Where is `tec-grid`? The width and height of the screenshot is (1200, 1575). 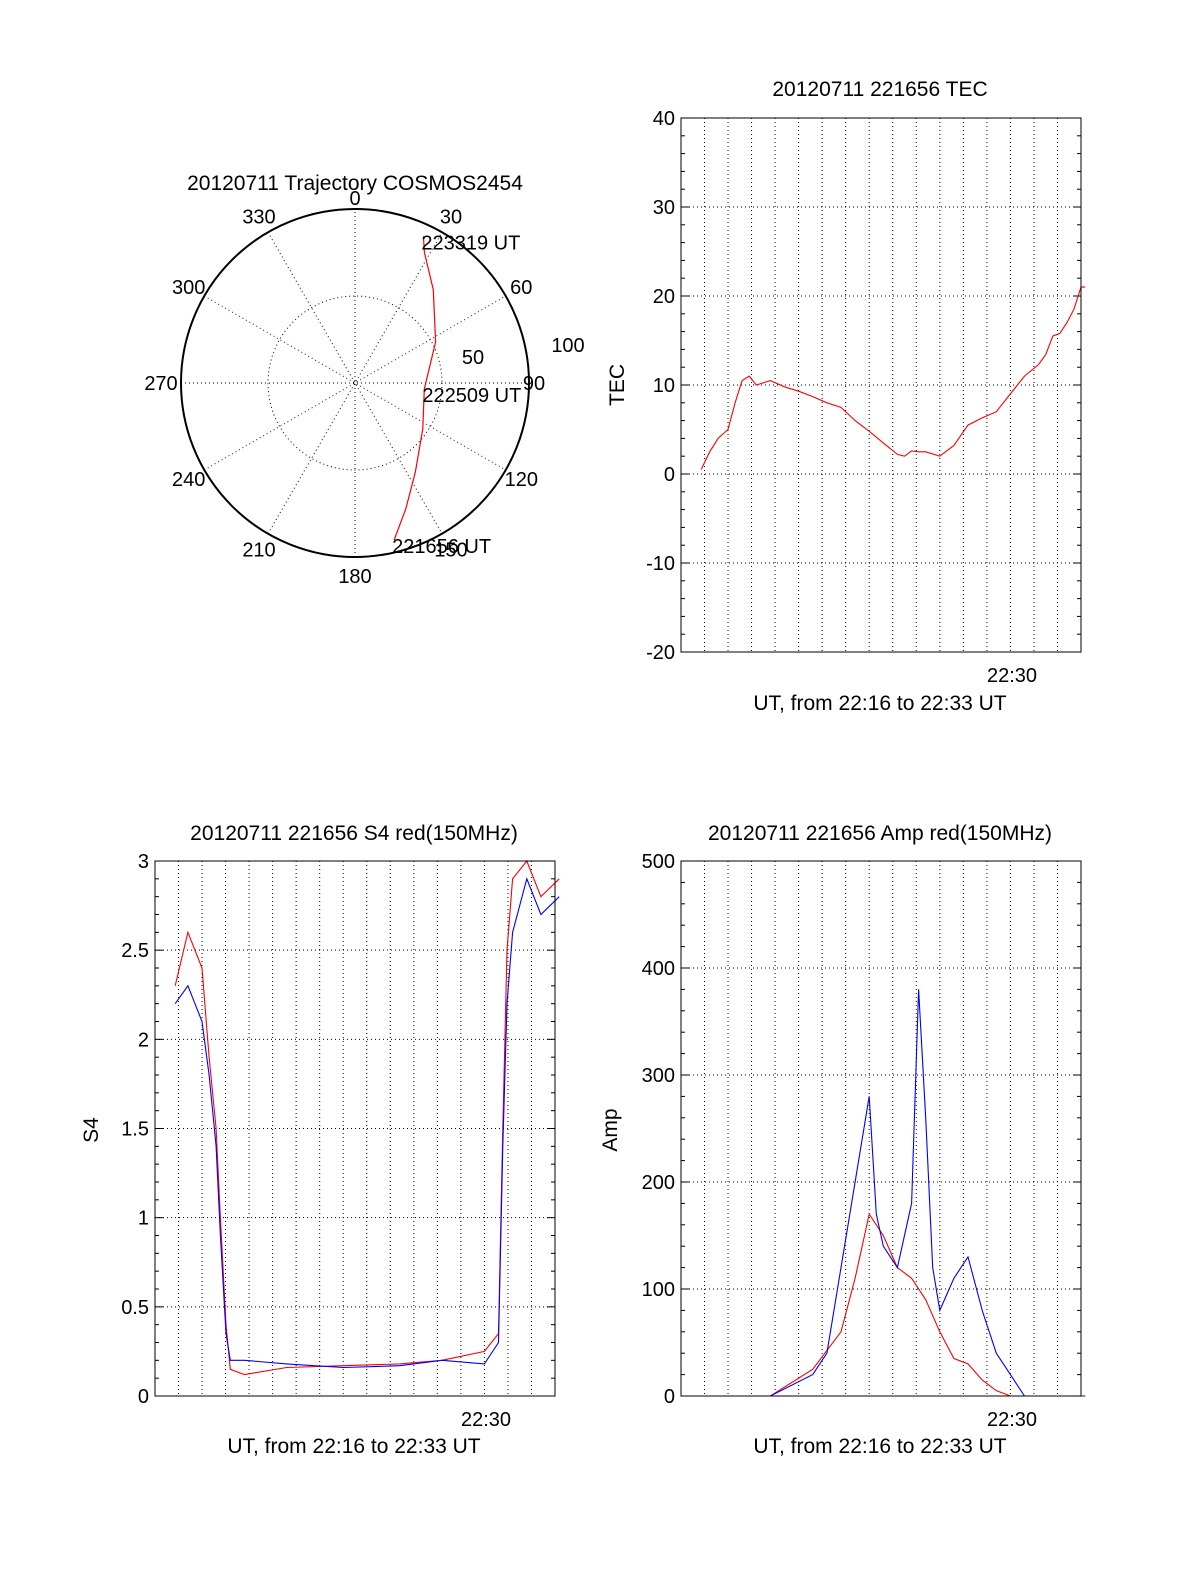
tec-grid is located at coordinates (881, 385).